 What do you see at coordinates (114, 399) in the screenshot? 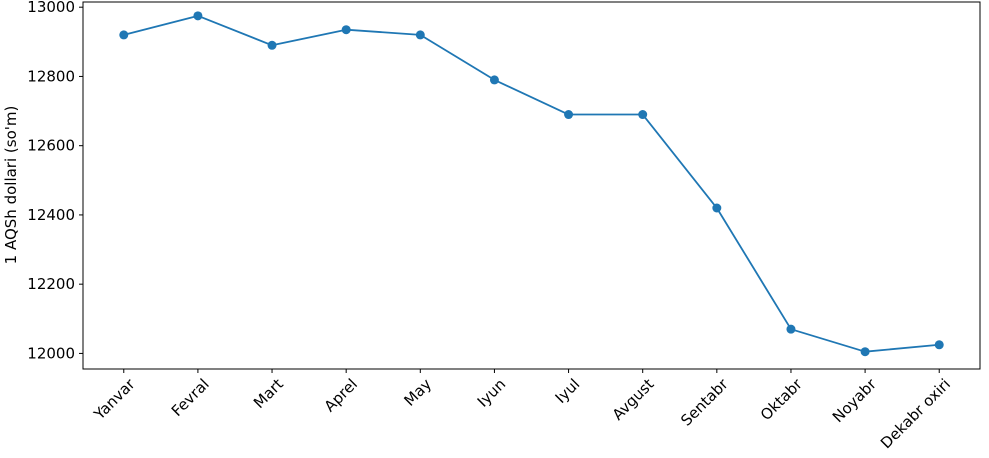
I see `x-tick-label: Yanvar` at bounding box center [114, 399].